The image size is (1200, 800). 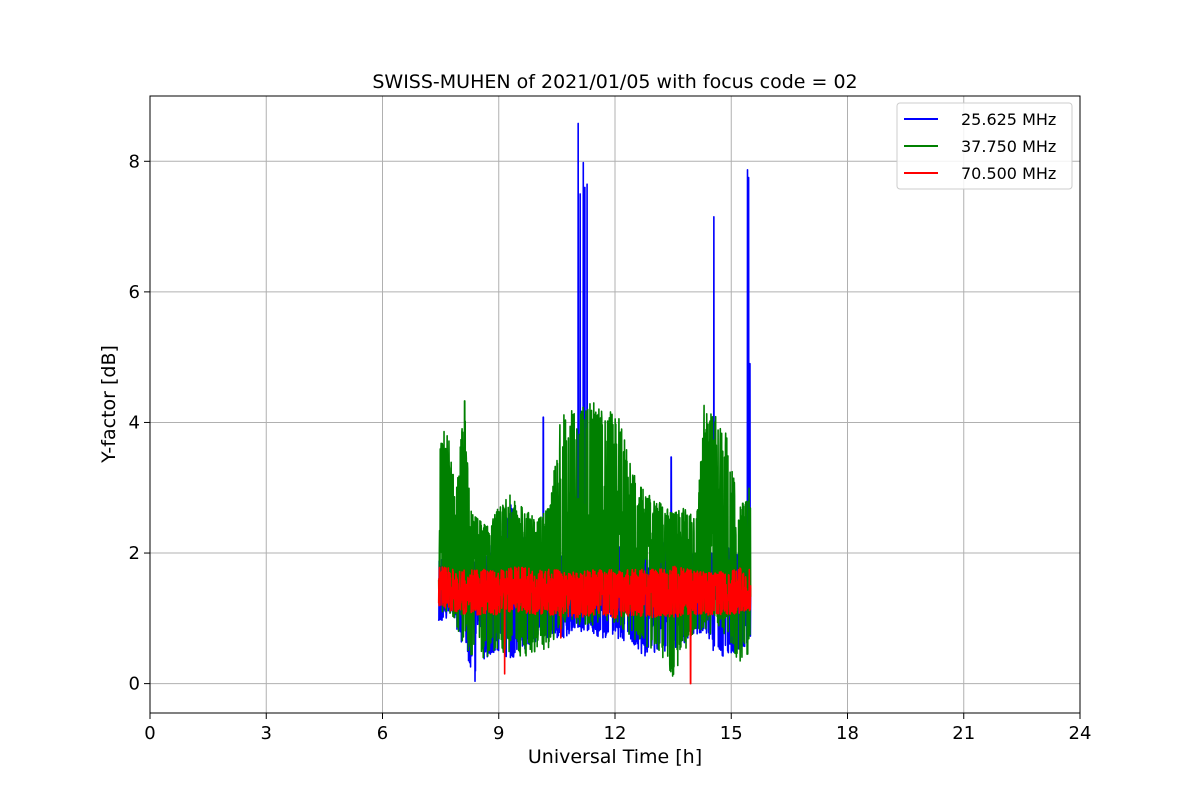 I want to click on x-tick-label: 3, so click(x=266, y=733).